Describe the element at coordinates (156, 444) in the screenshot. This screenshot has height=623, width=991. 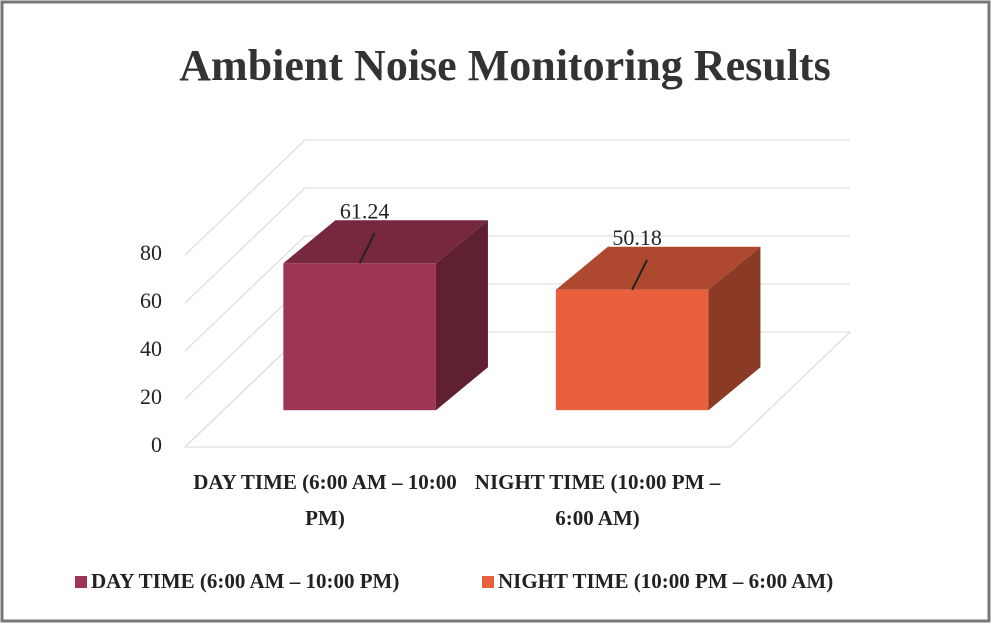
I see `y-tick-label: 0` at that location.